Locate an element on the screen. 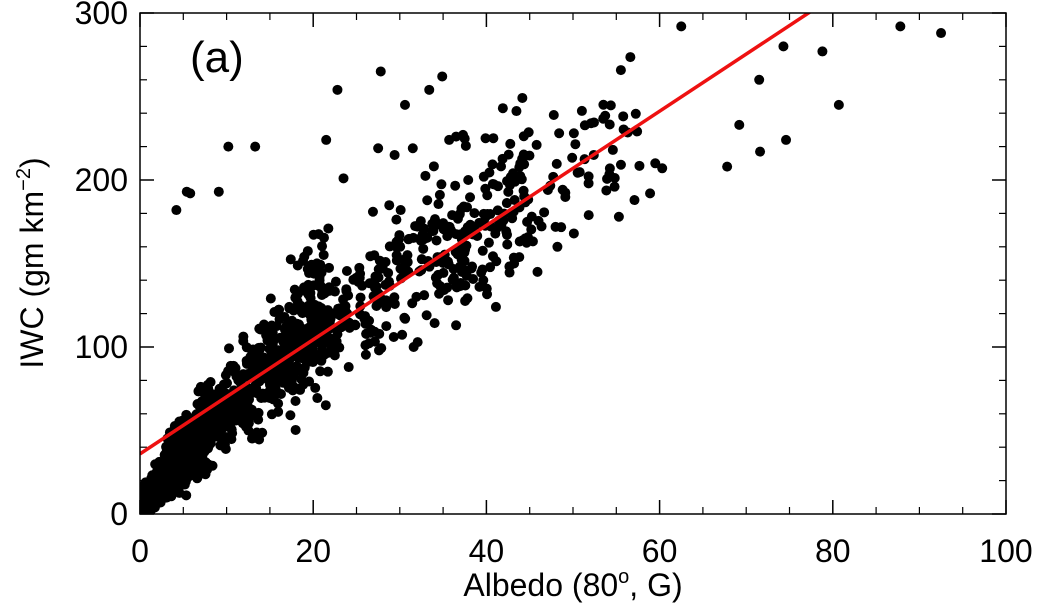  y-tick-label: 200 is located at coordinates (101, 180).